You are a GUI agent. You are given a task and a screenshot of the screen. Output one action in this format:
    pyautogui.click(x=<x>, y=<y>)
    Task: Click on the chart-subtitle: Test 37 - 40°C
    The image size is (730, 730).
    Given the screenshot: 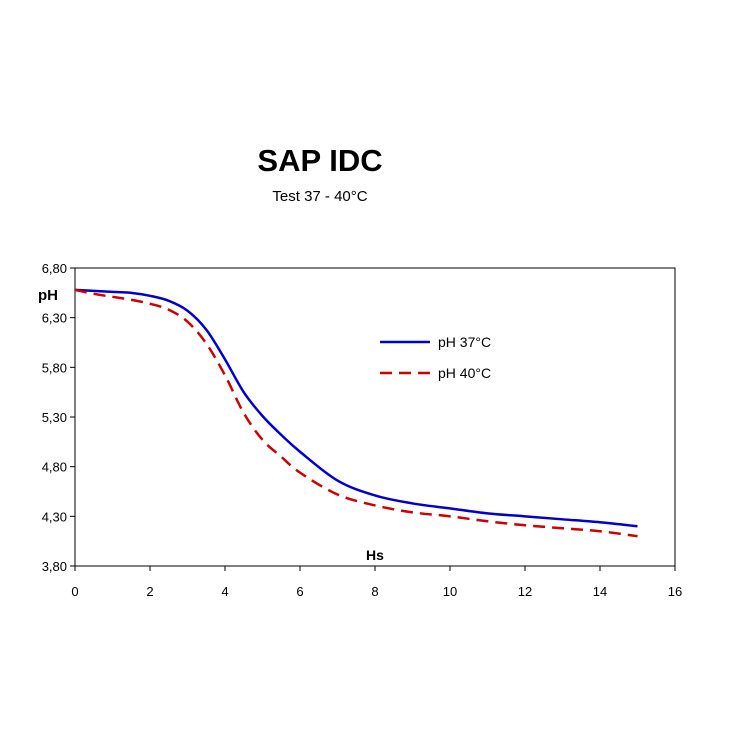 What is the action you would take?
    pyautogui.click(x=320, y=196)
    